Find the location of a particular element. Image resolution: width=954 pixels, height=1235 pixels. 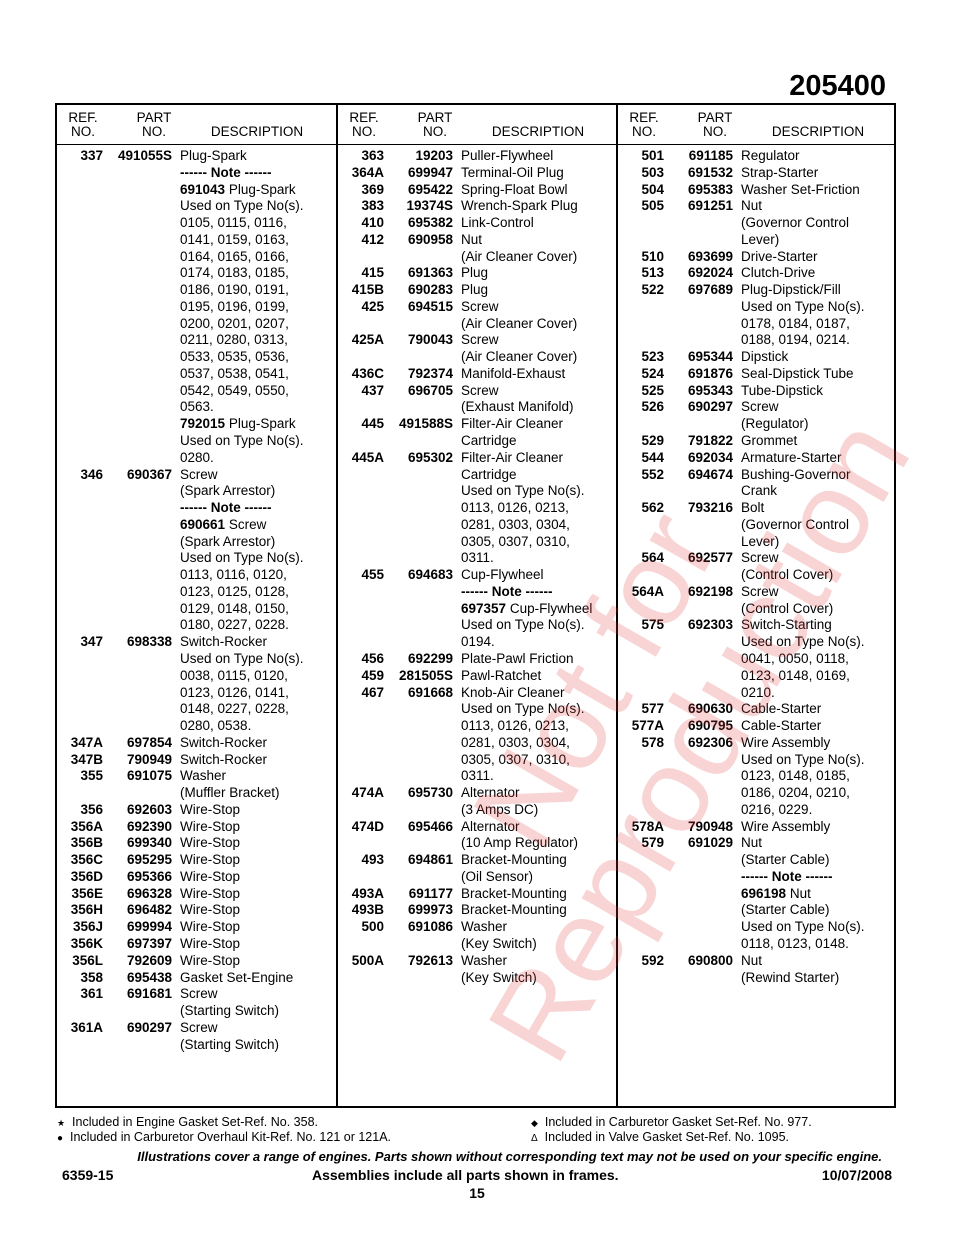

description: Switch-Rocker is located at coordinates (223, 642).